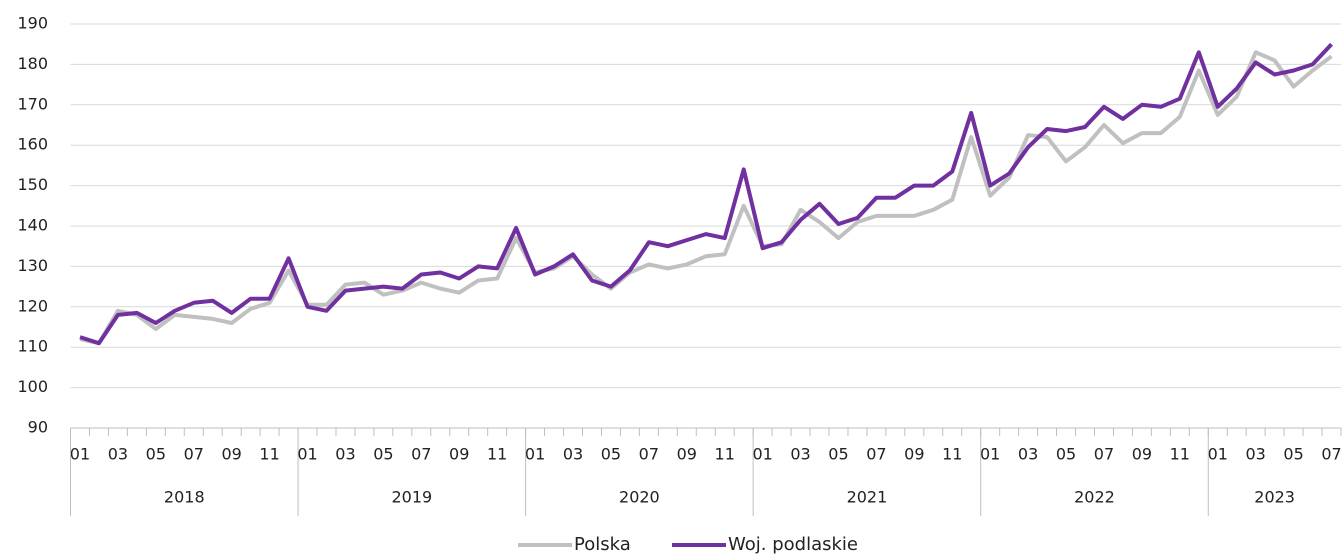 This screenshot has height=556, width=1343. I want to click on y-tick-label: 110, so click(32, 346).